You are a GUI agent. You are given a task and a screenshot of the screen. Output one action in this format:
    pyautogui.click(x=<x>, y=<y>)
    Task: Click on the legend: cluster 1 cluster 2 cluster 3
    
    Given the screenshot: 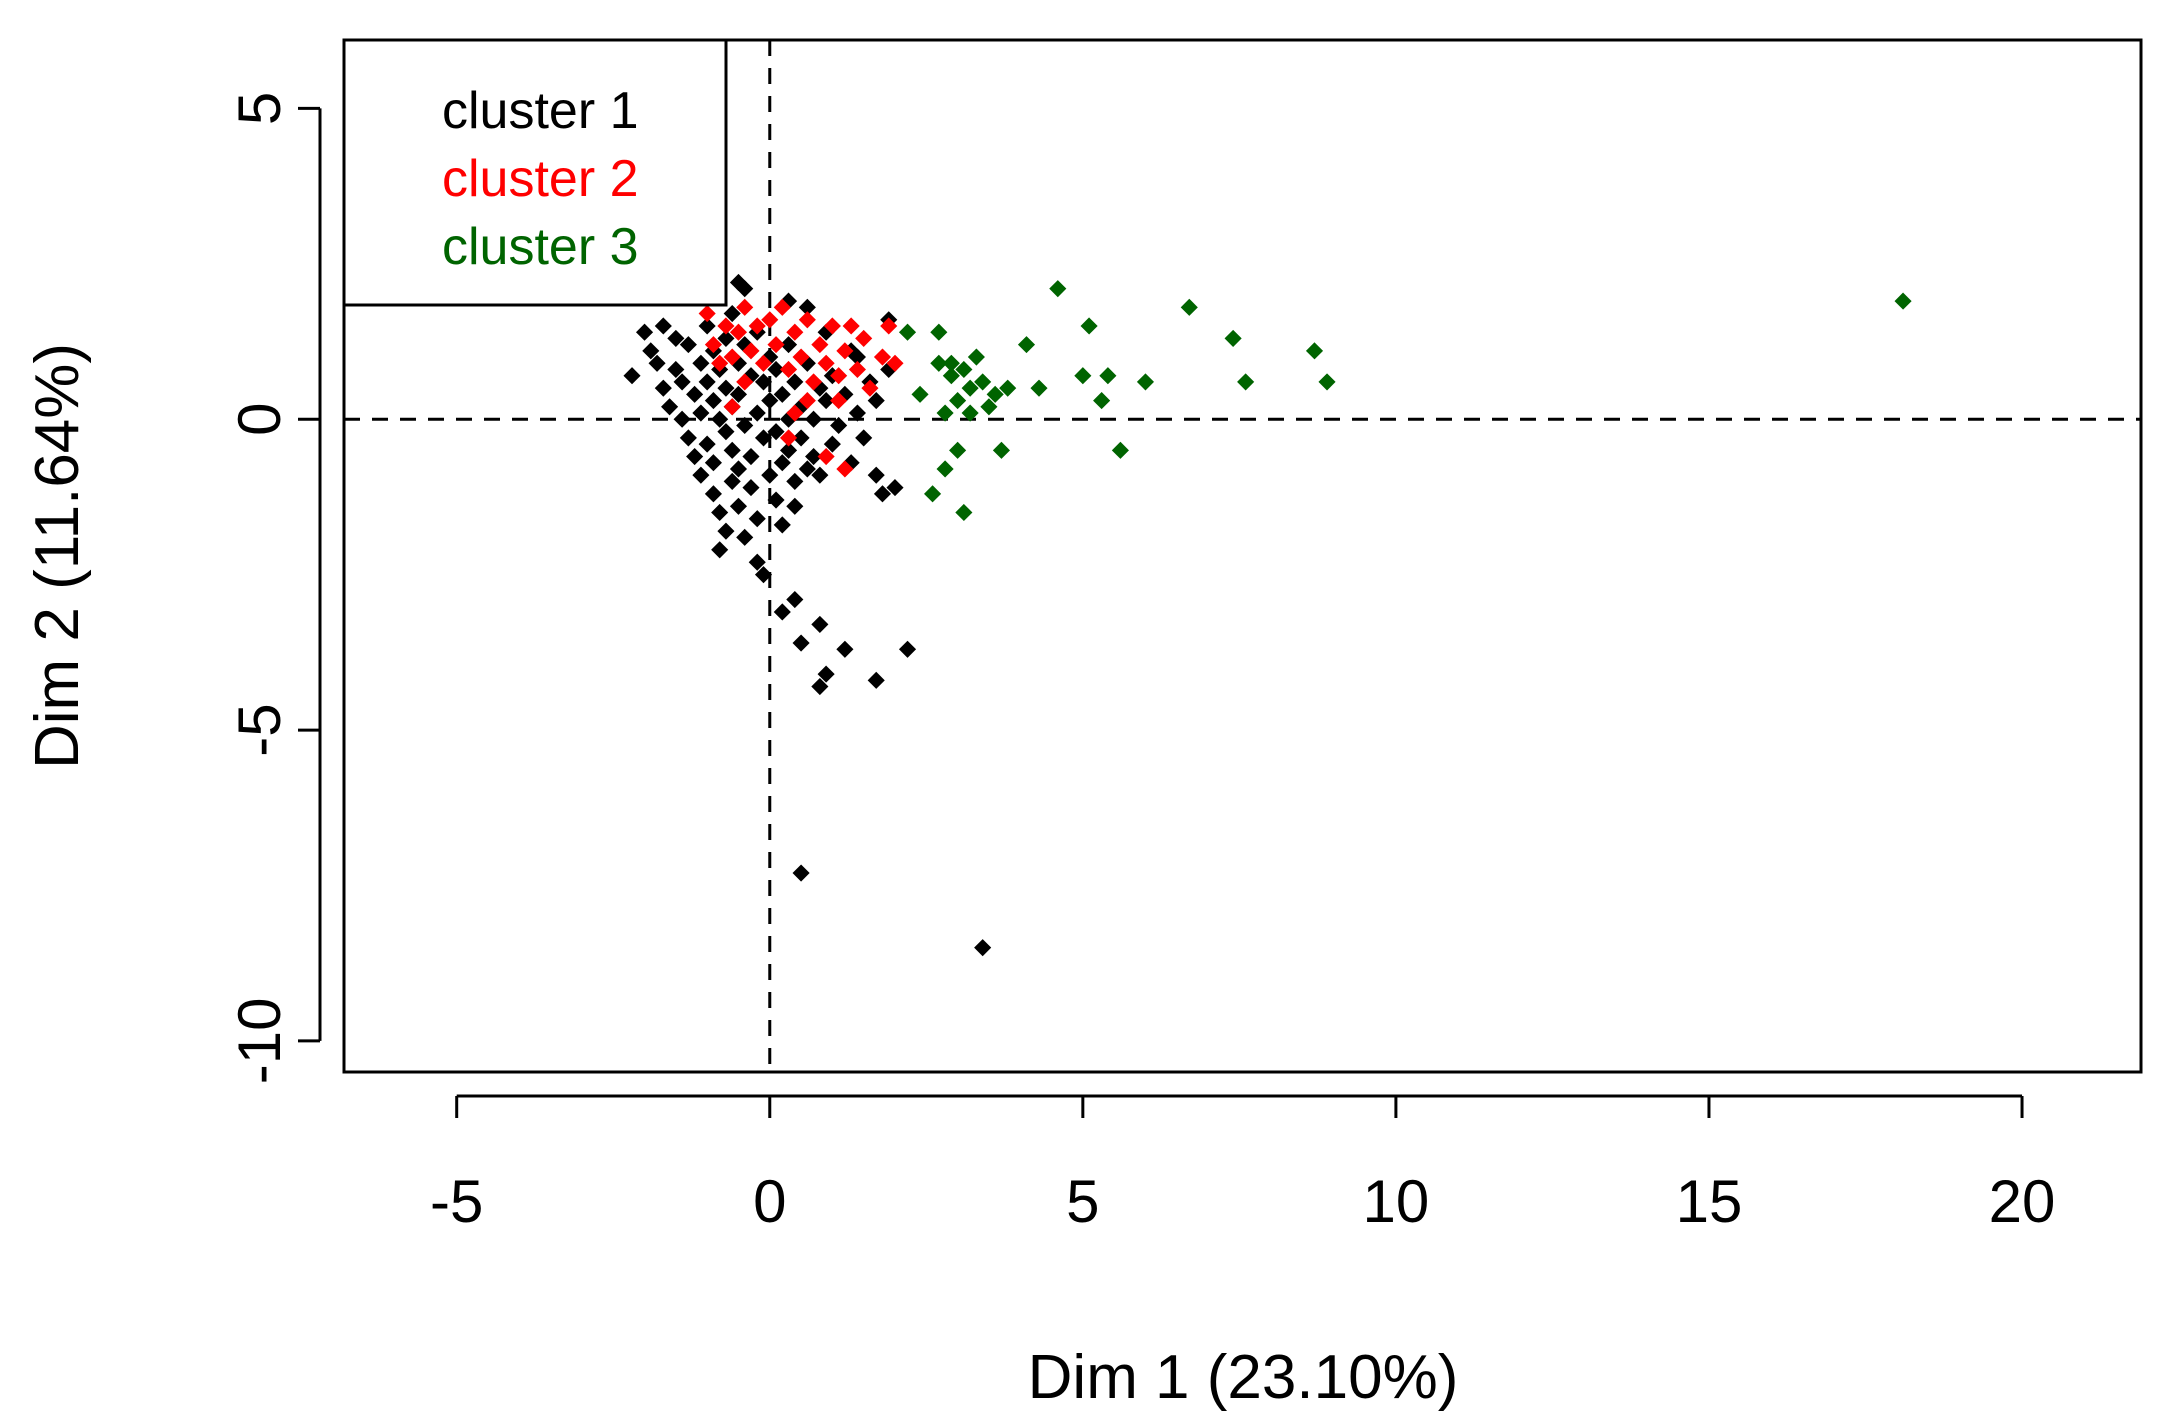 What is the action you would take?
    pyautogui.click(x=535, y=172)
    